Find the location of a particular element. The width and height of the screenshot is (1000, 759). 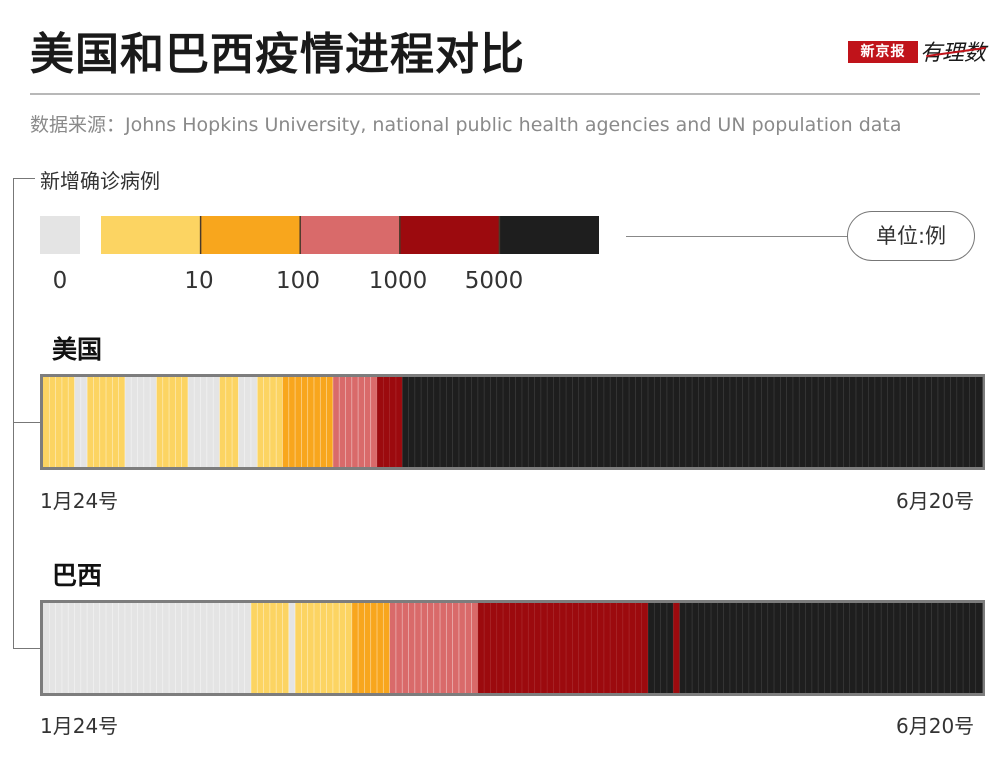

legend-label-0: 0 is located at coordinates (60, 281).